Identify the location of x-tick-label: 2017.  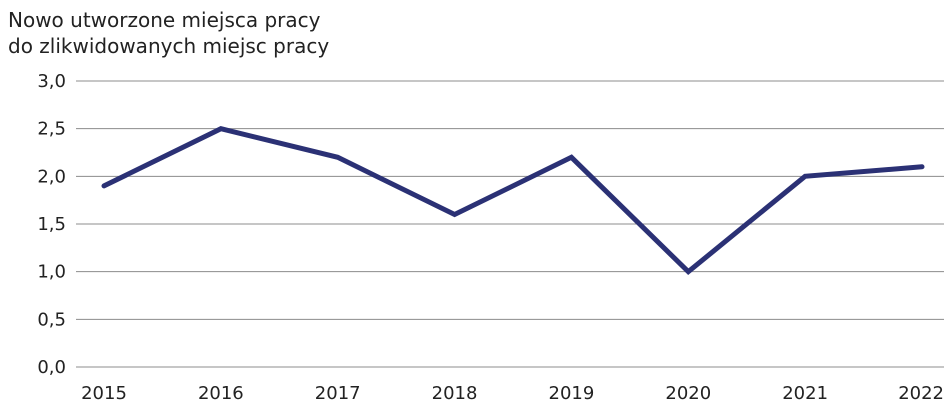
(338, 393).